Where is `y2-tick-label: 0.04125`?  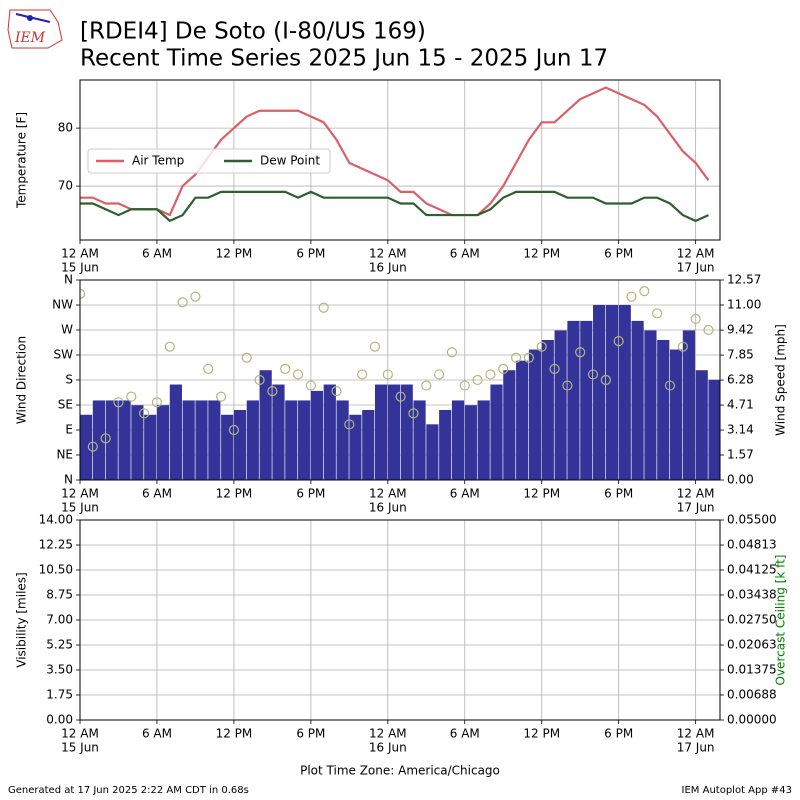 y2-tick-label: 0.04125 is located at coordinates (752, 570).